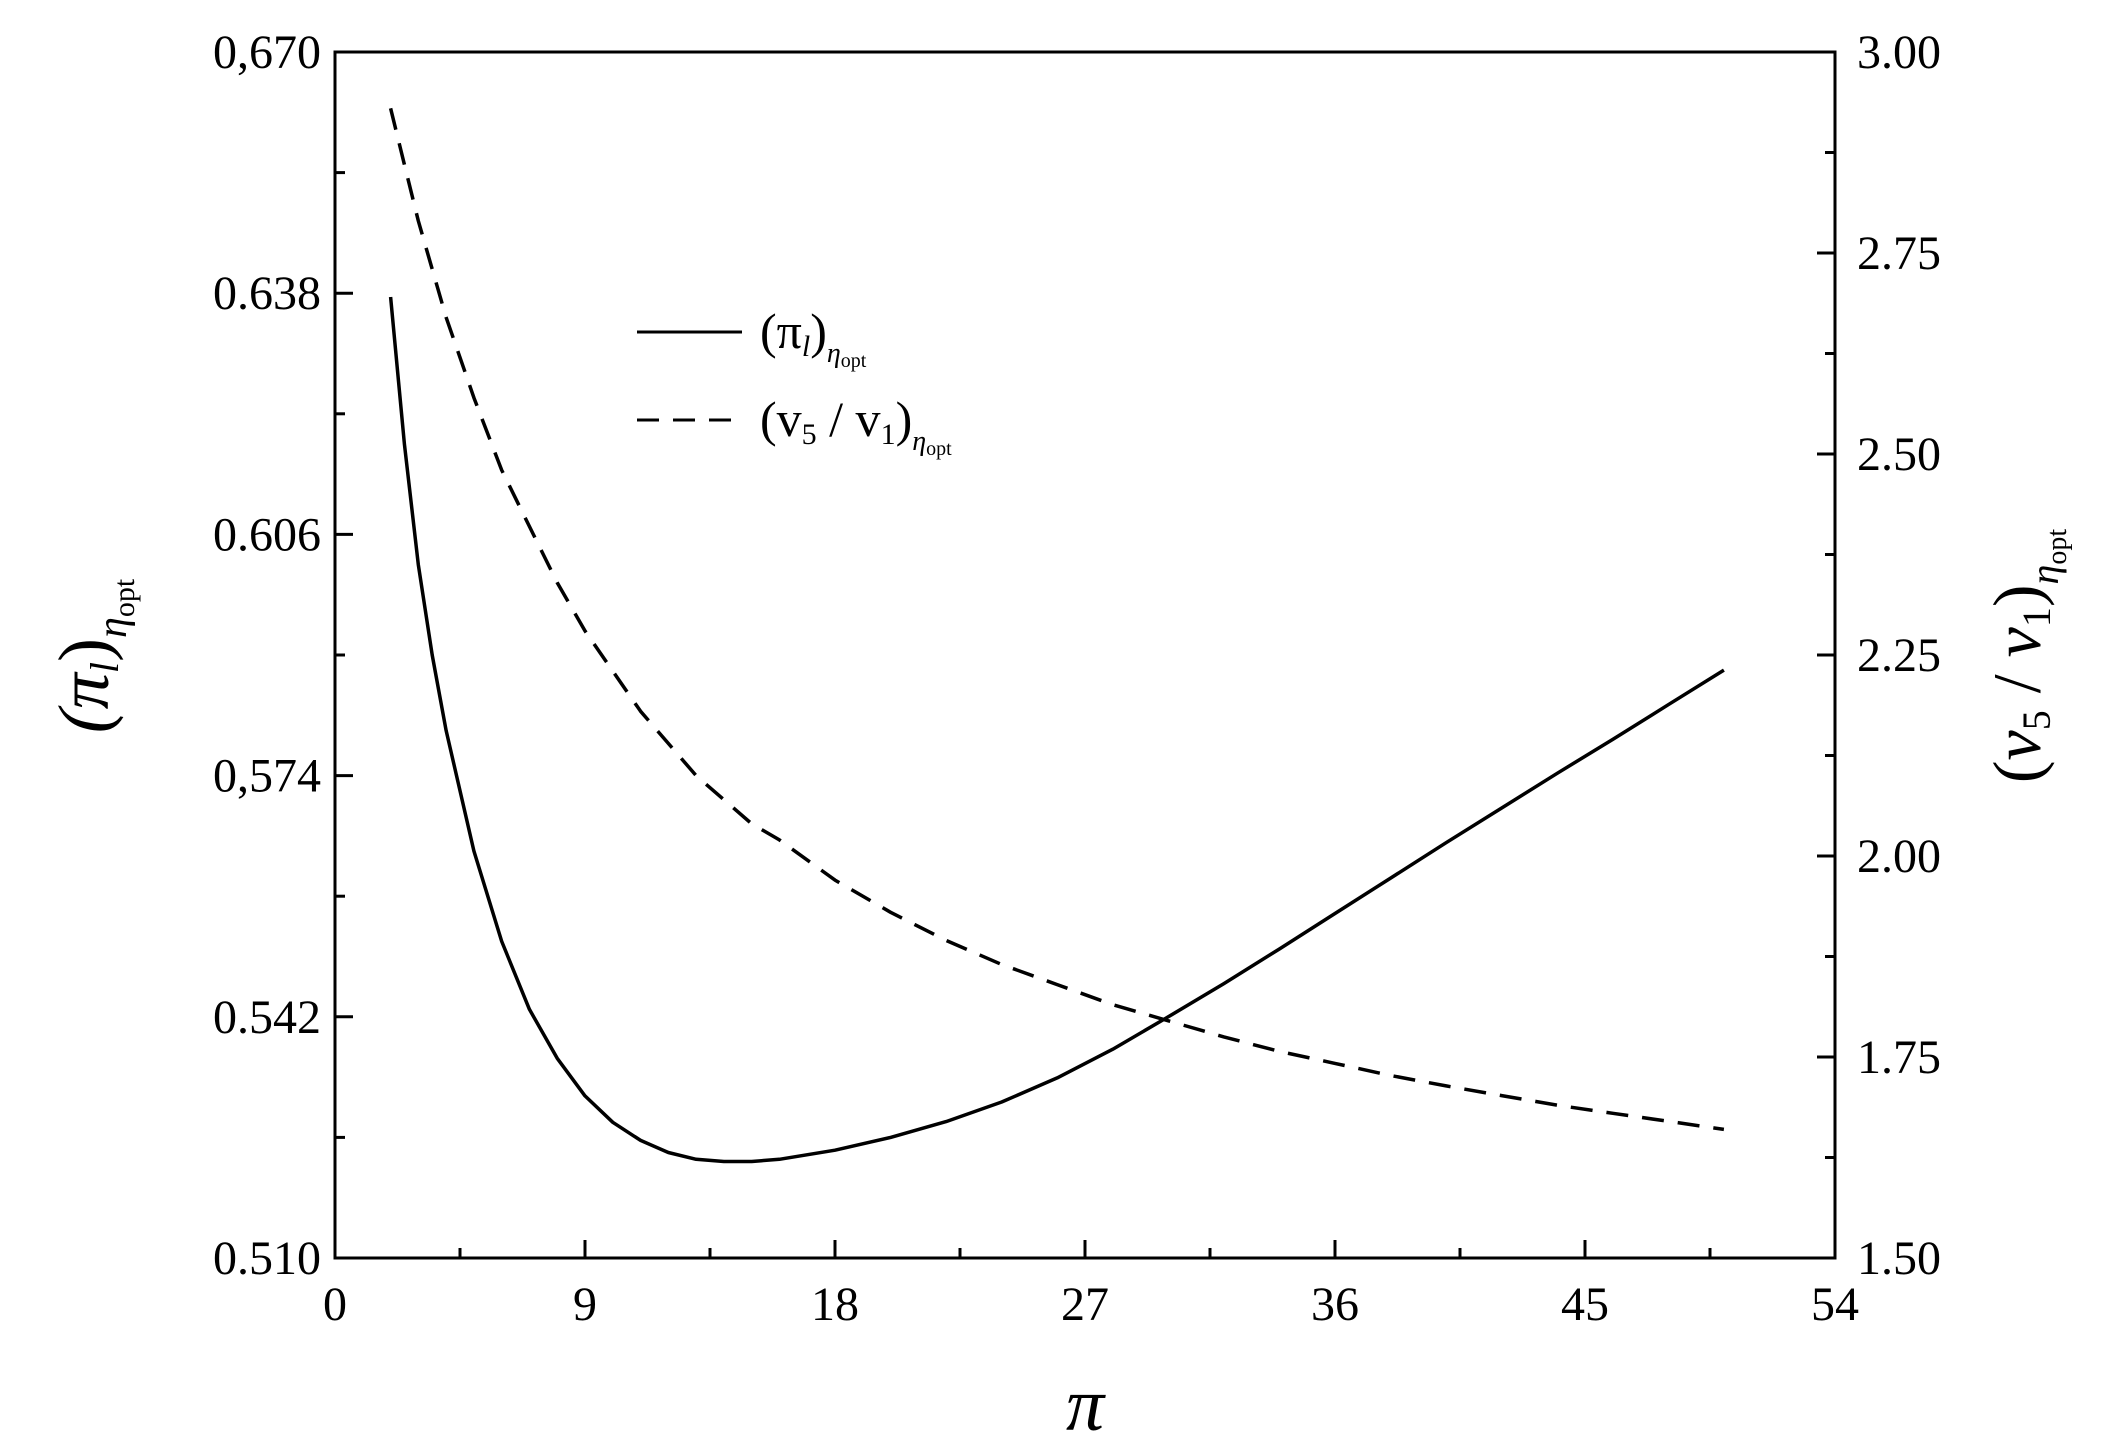 The width and height of the screenshot is (2104, 1453). What do you see at coordinates (267, 1017) in the screenshot?
I see `left-y-tick-label: 0.542` at bounding box center [267, 1017].